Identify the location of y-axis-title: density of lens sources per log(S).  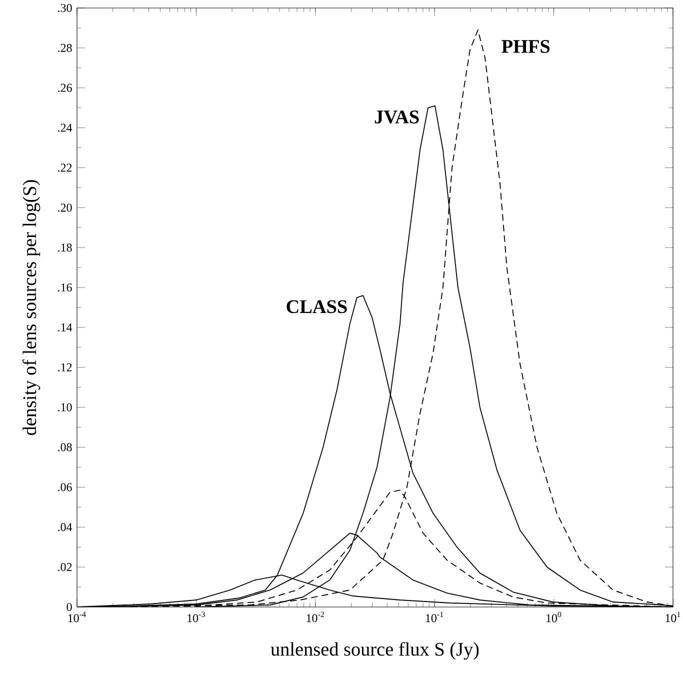
(31, 308).